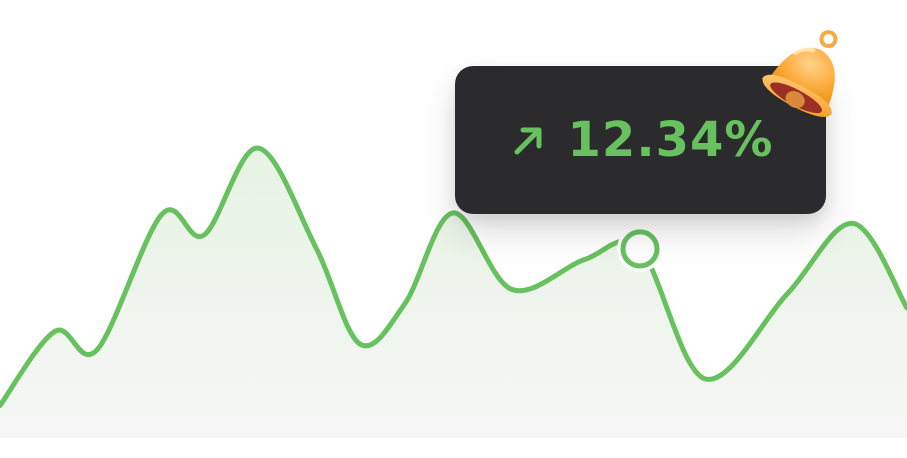  I want to click on tooltip-value: 12.34%, so click(670, 140).